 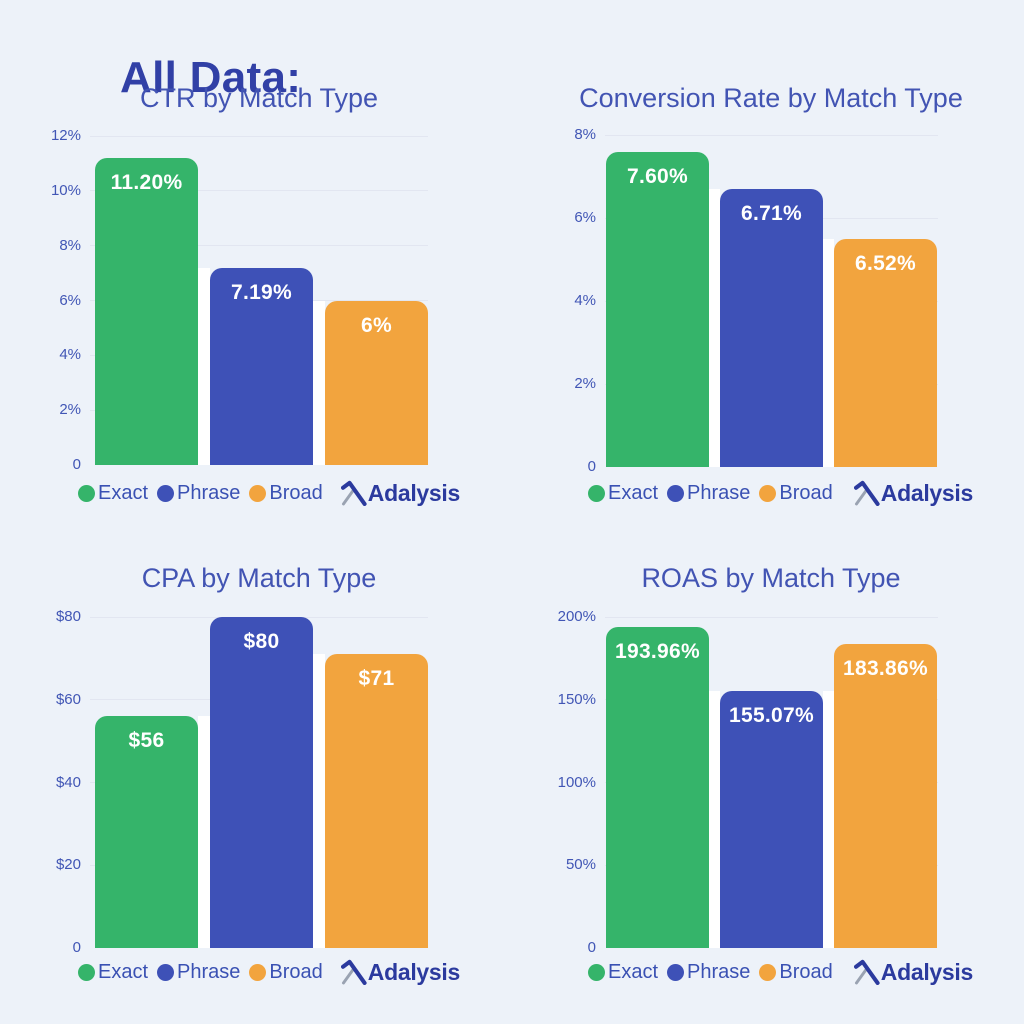 What do you see at coordinates (259, 578) in the screenshot?
I see `chart-title-cpa: CPA by Match Type` at bounding box center [259, 578].